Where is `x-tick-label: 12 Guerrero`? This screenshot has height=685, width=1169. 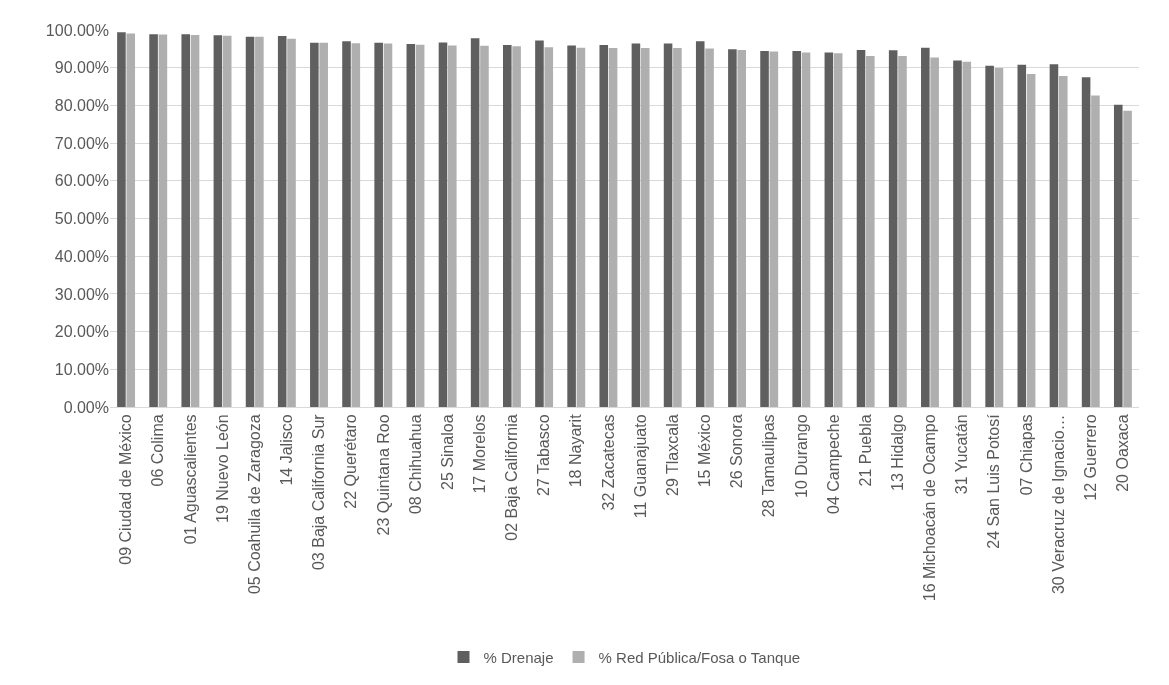
x-tick-label: 12 Guerrero is located at coordinates (1090, 457).